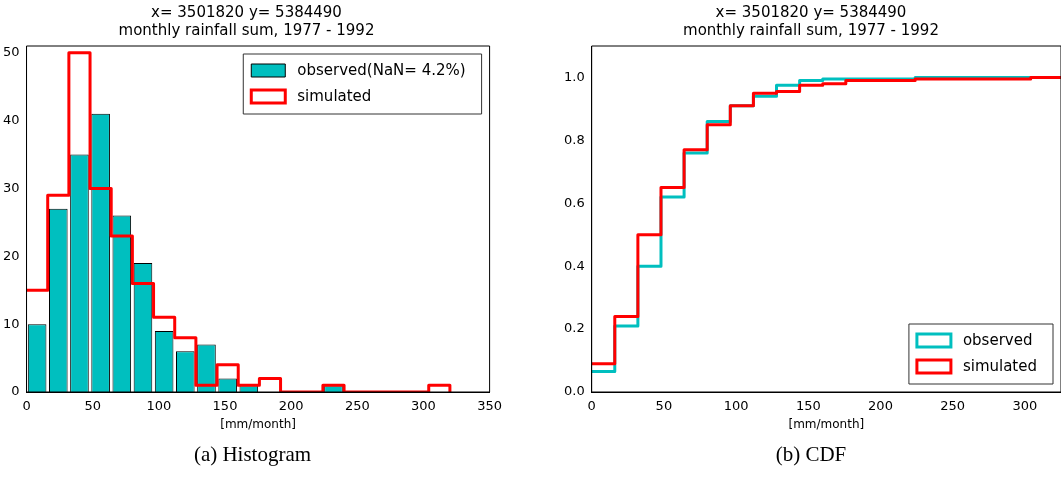 This screenshot has width=1061, height=486. Describe the element at coordinates (11, 187) in the screenshot. I see `y-tick-label: 30` at that location.